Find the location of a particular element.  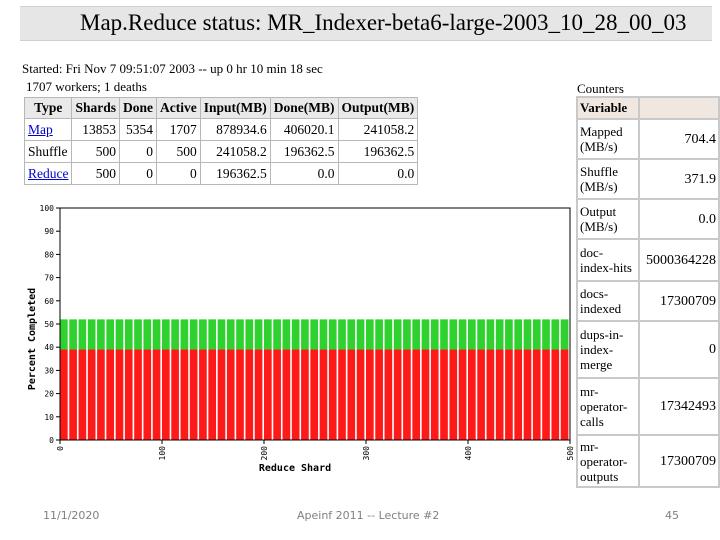

counter-name: Mapped (MB/s) is located at coordinates (608, 139).